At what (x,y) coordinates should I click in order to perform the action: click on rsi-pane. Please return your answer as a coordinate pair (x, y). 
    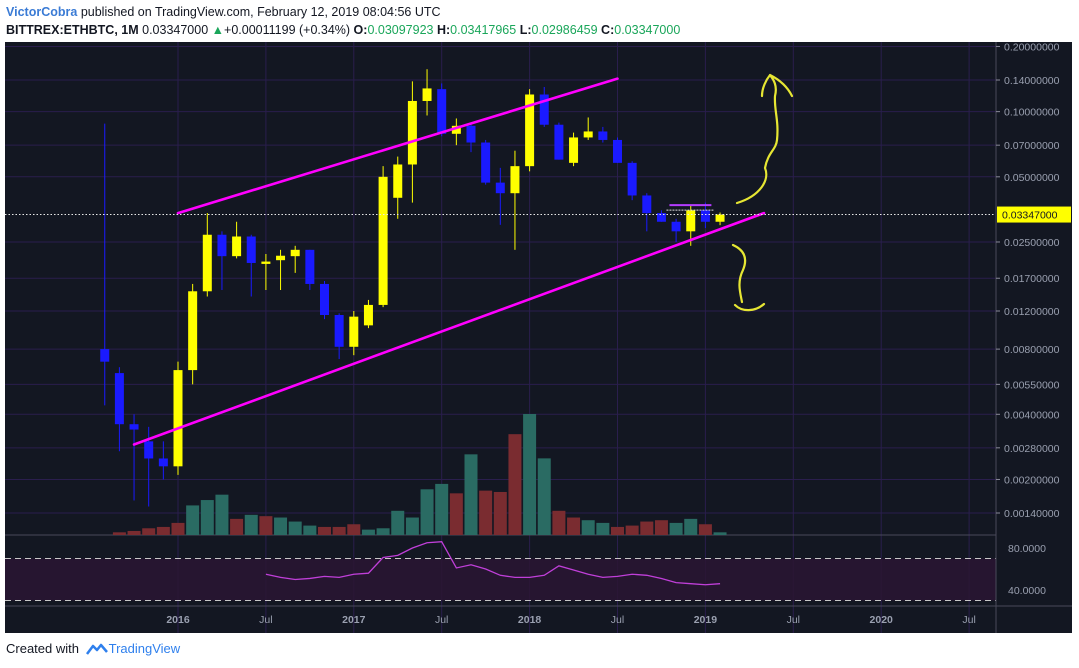
    Looking at the image, I should click on (500, 571).